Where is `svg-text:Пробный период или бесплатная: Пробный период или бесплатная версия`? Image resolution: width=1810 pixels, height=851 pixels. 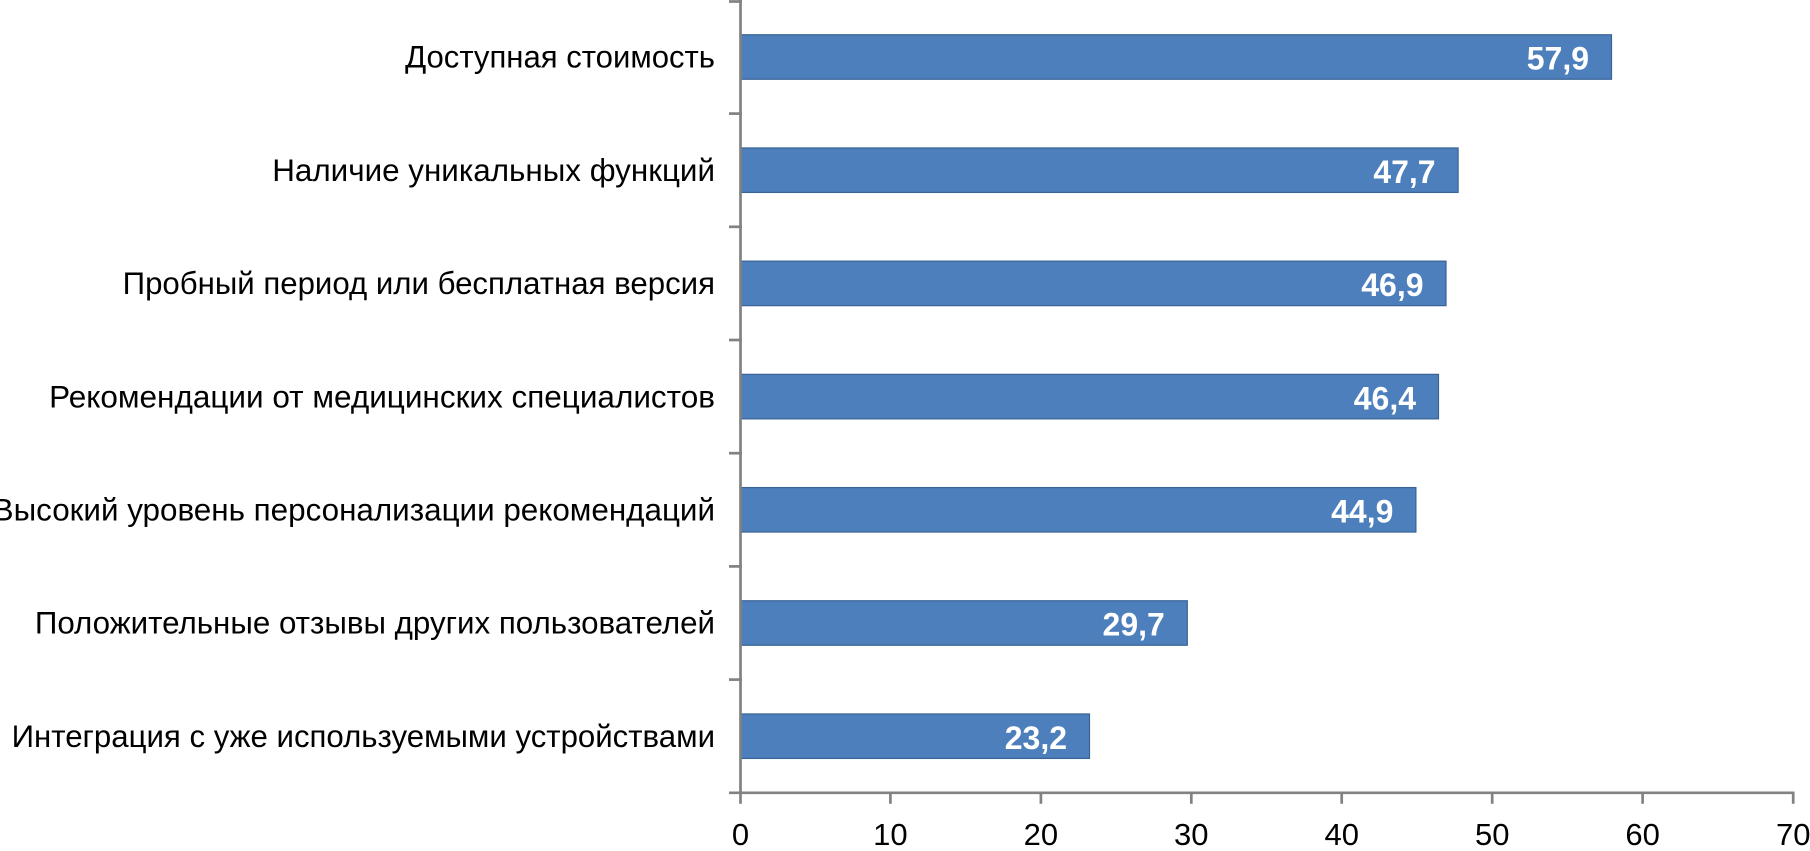
svg-text:Пробный период или бесплатная: Пробный период или бесплатная версия is located at coordinates (419, 283).